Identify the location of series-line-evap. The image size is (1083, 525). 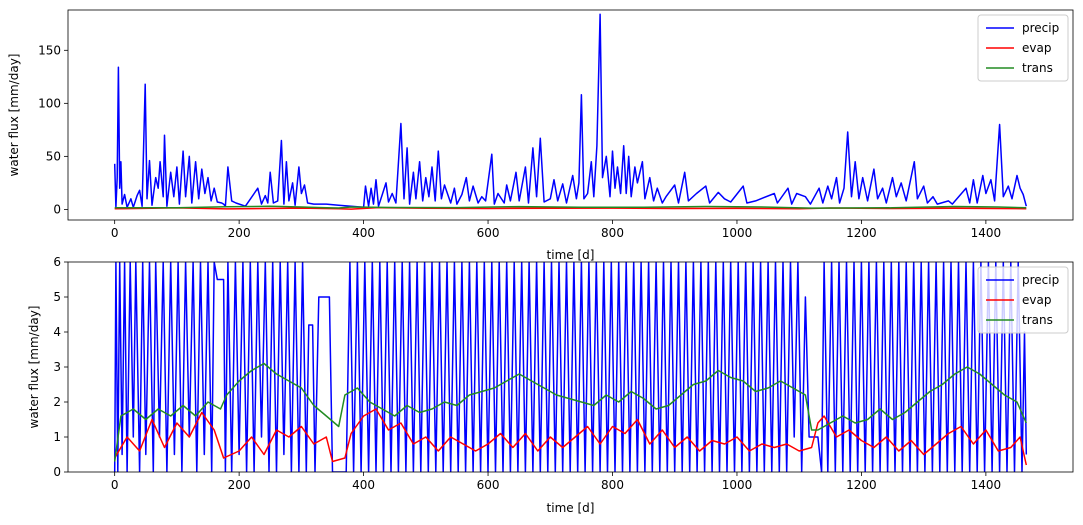
(571, 437).